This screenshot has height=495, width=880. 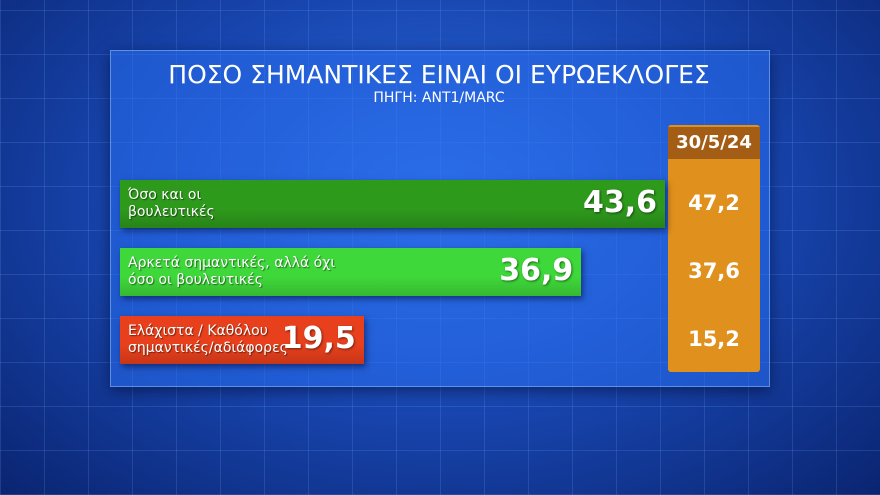 I want to click on comparison-column, so click(x=714, y=248).